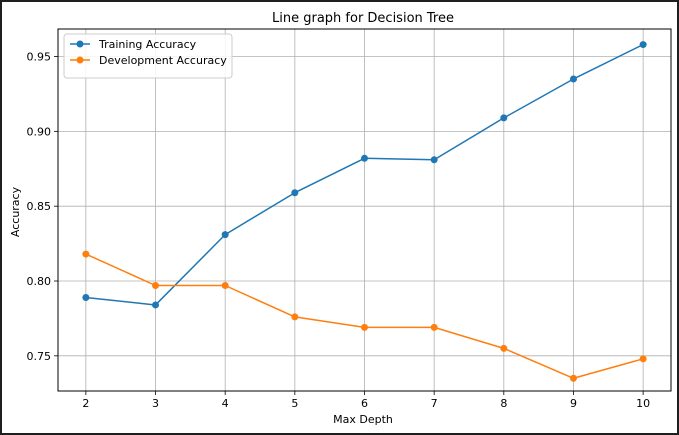  Describe the element at coordinates (364, 403) in the screenshot. I see `x-tick-label: 6` at that location.